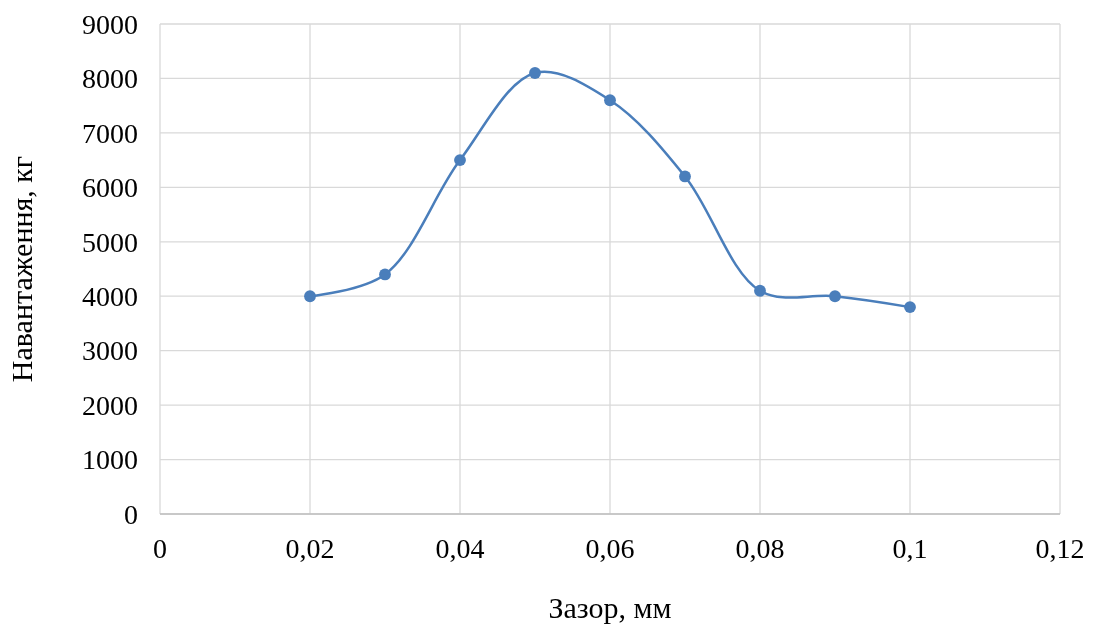 This screenshot has width=1109, height=632. What do you see at coordinates (131, 514) in the screenshot?
I see `y-tick-label: 0` at bounding box center [131, 514].